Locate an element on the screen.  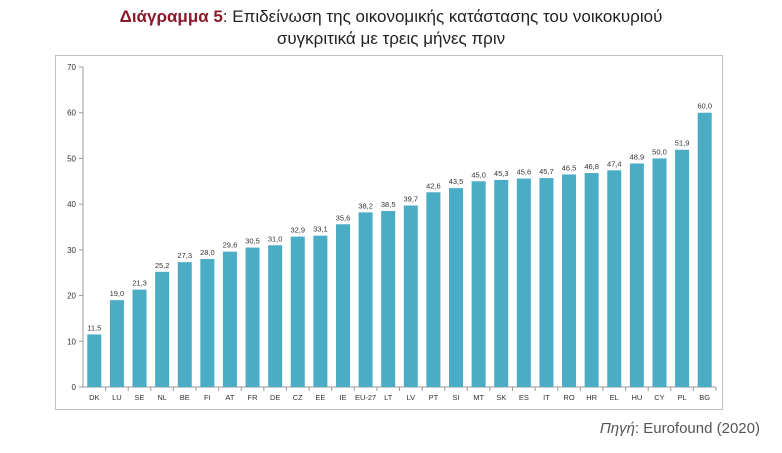
x-tick-label: BG is located at coordinates (704, 397).